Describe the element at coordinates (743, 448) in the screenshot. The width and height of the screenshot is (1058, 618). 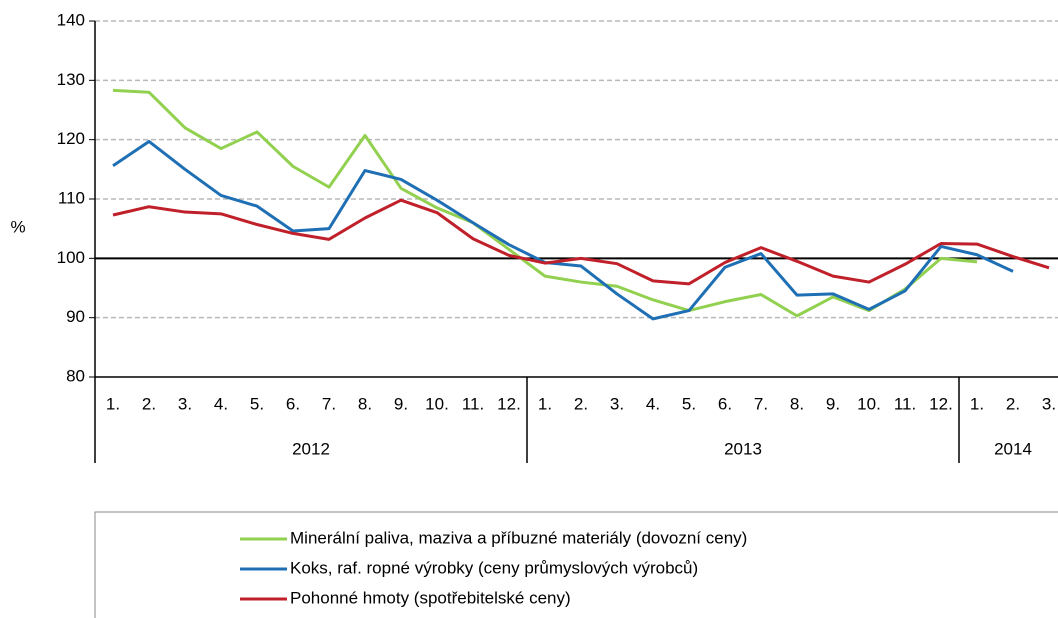
I see `group-label: 2013` at that location.